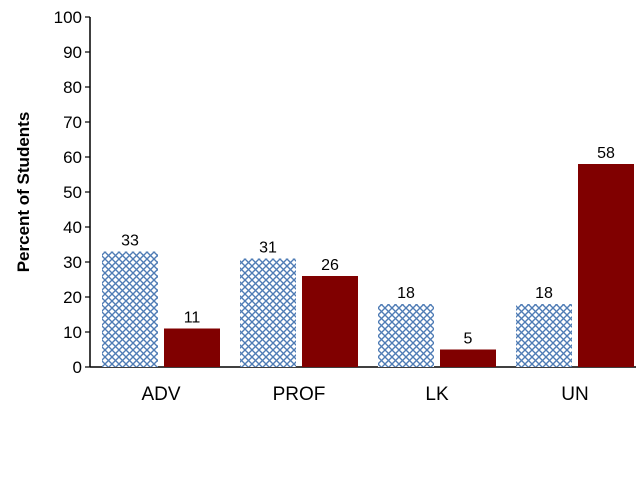 This screenshot has height=478, width=643. Describe the element at coordinates (23, 192) in the screenshot. I see `y-axis-title: Percent of Students` at that location.